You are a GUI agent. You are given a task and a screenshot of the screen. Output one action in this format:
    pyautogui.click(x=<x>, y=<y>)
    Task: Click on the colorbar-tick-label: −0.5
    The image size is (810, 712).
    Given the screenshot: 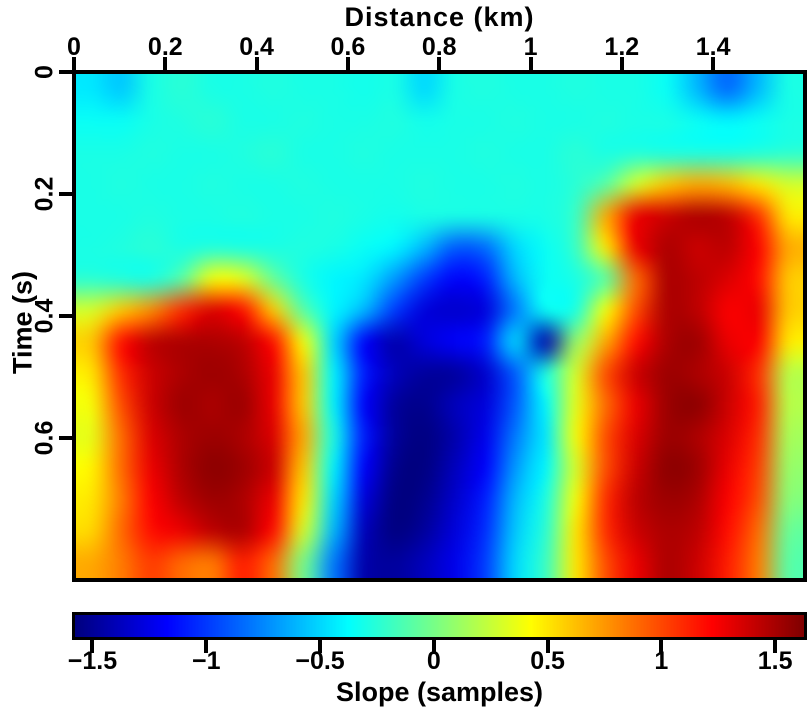 What is the action you would take?
    pyautogui.click(x=320, y=661)
    